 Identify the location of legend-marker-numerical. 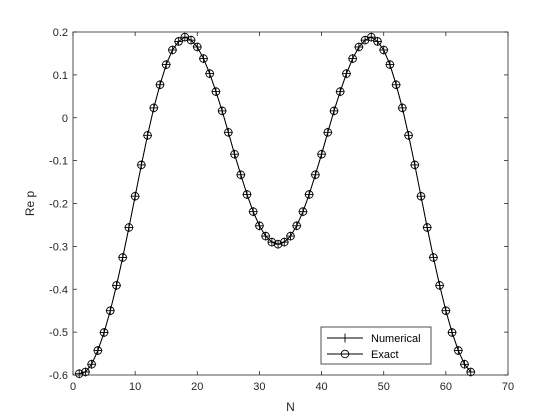
(345, 338).